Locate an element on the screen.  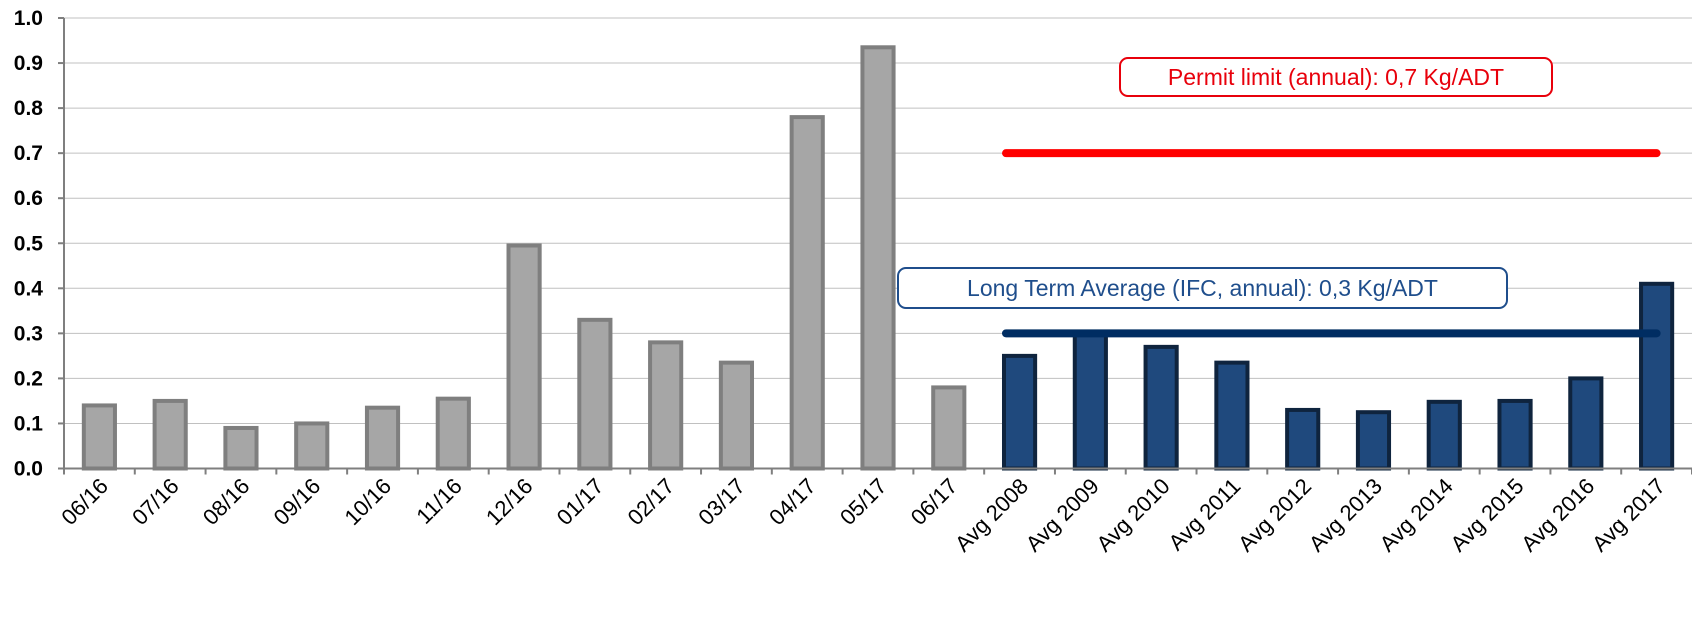
x-tick-label: 05/17 is located at coordinates (863, 501).